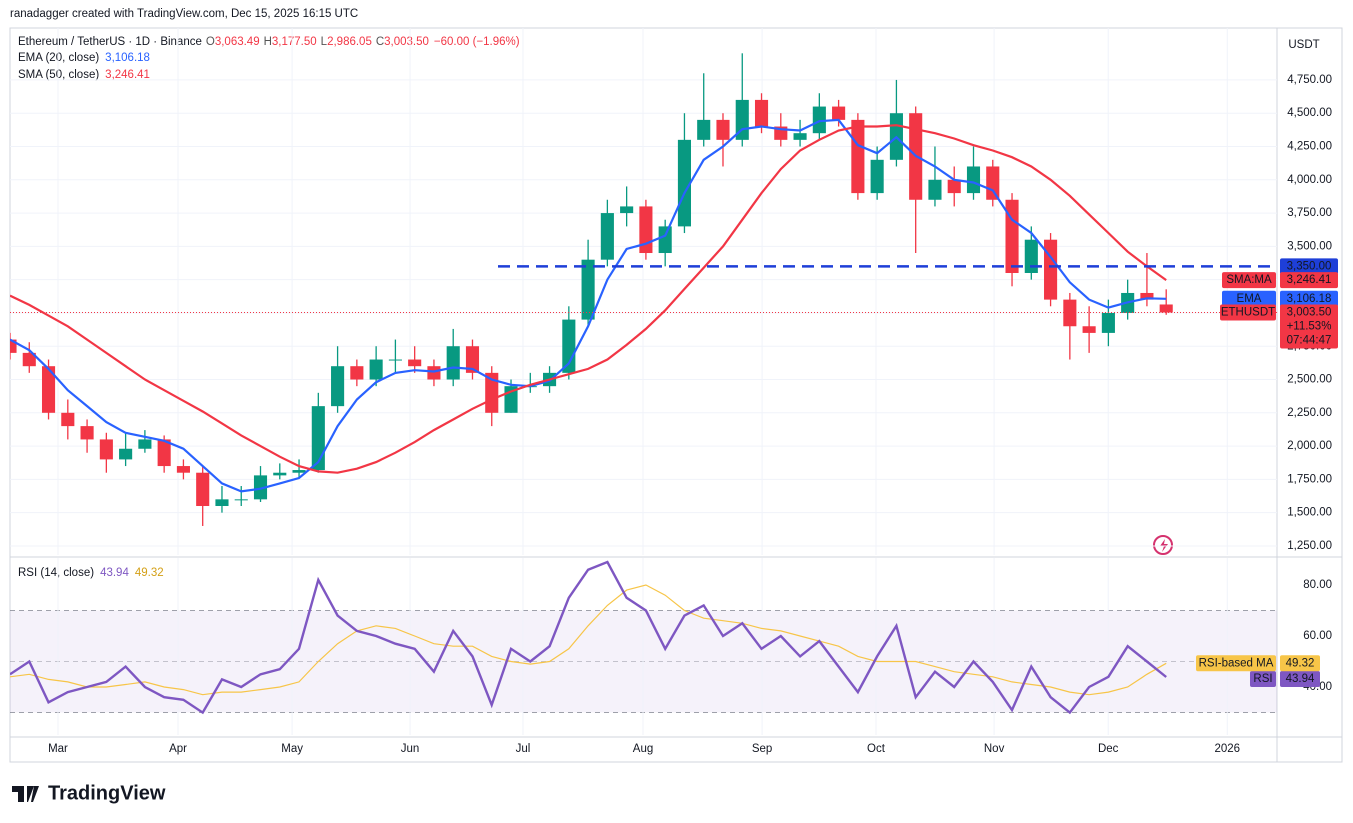 The height and width of the screenshot is (823, 1353). Describe the element at coordinates (268, 42) in the screenshot. I see `ohlc-key: H` at that location.